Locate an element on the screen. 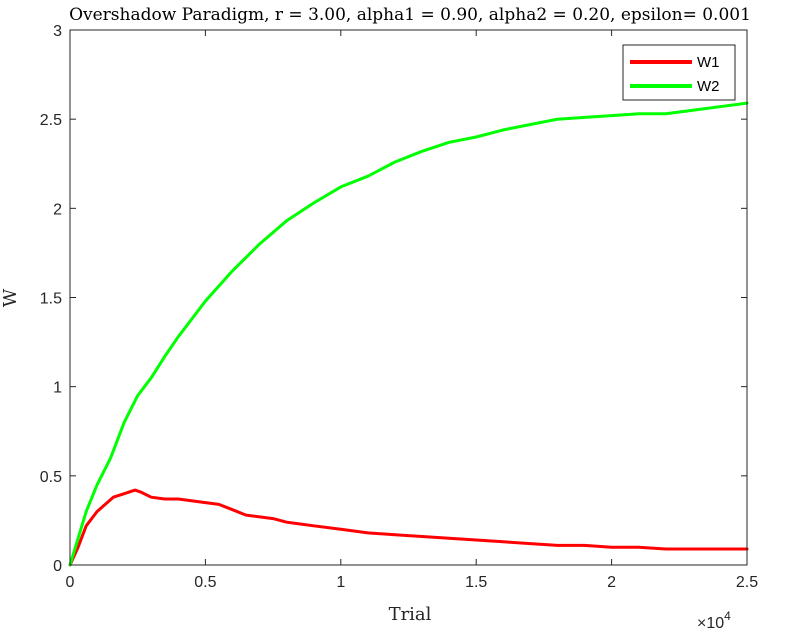 The height and width of the screenshot is (631, 805). legend-label-w2: W2 is located at coordinates (708, 86).